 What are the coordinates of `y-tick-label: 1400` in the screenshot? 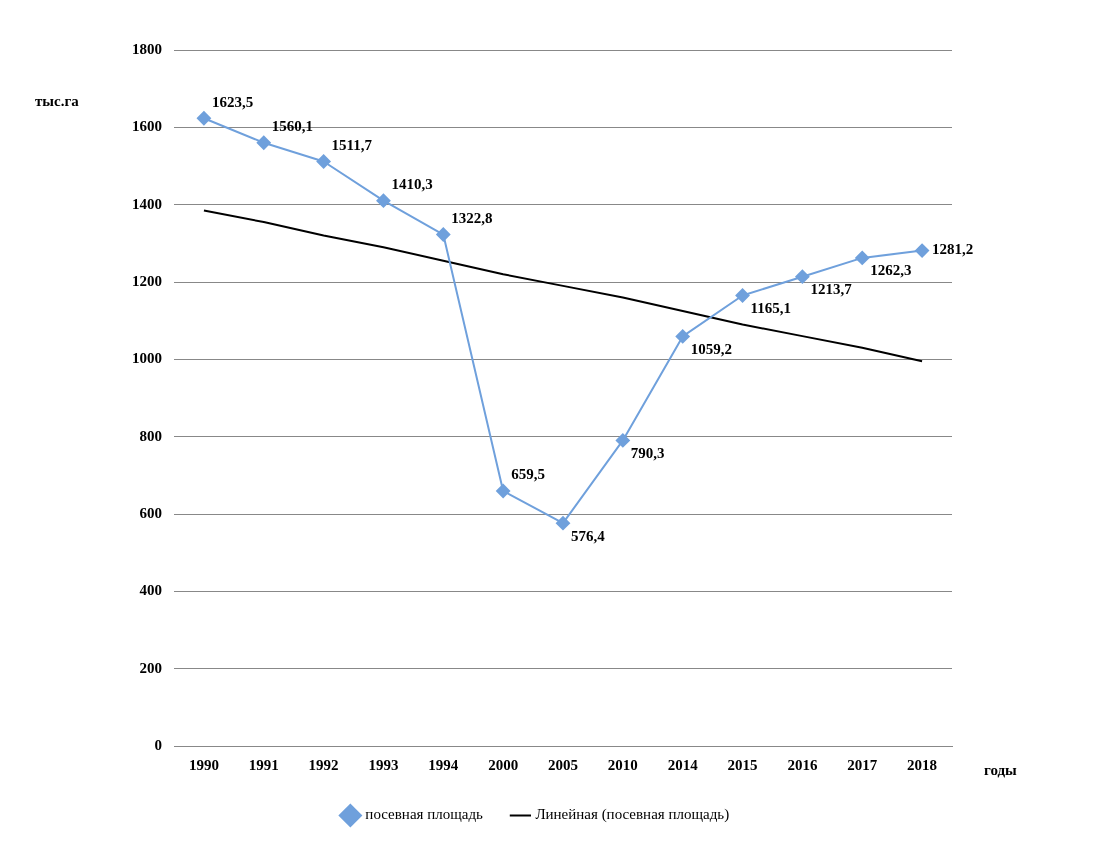 It's located at (147, 203).